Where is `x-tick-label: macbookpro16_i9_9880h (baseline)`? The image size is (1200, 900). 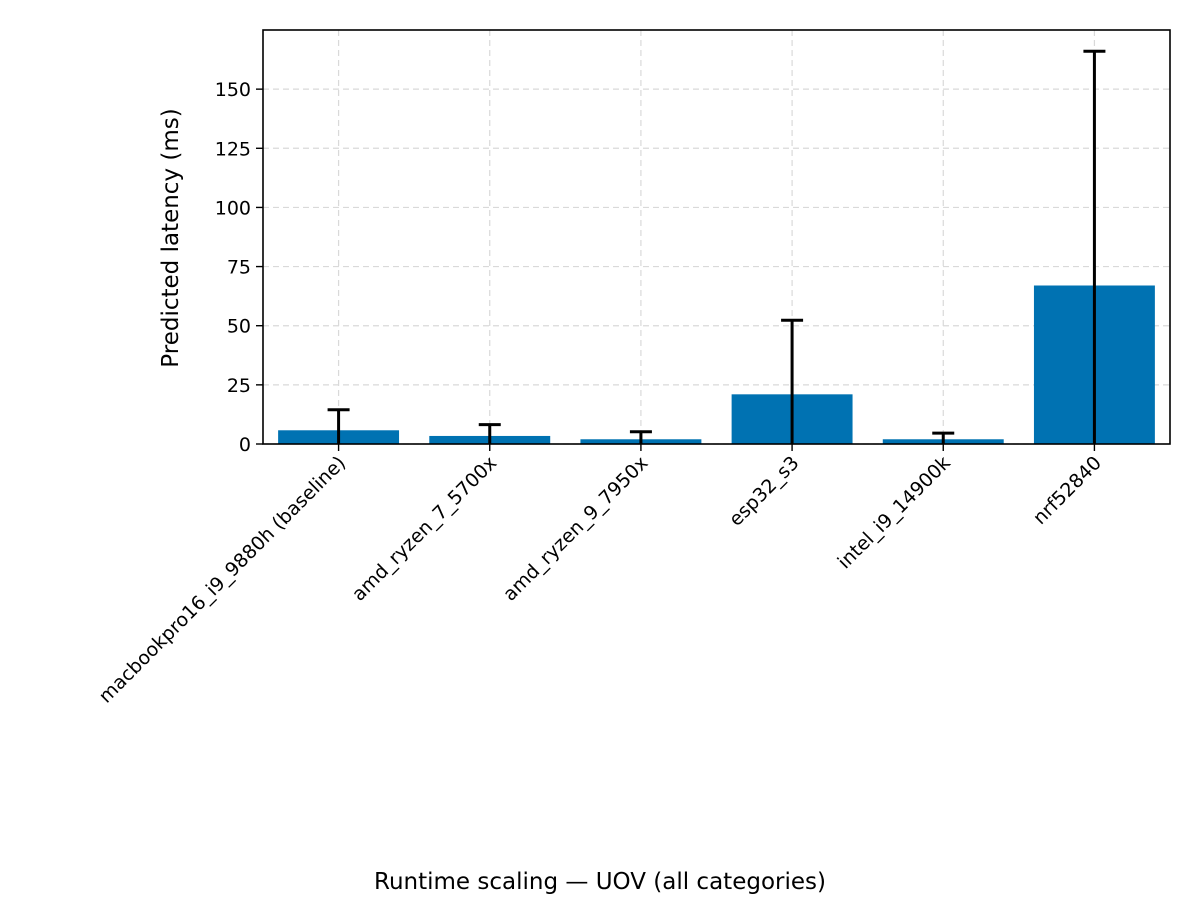 x-tick-label: macbookpro16_i9_9880h (baseline) is located at coordinates (223, 580).